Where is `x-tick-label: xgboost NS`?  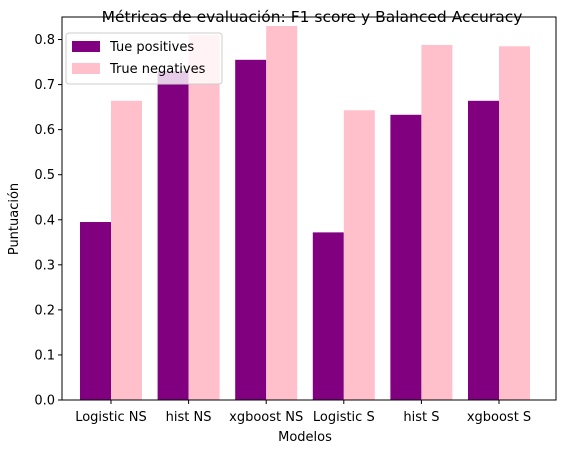 x-tick-label: xgboost NS is located at coordinates (266, 417).